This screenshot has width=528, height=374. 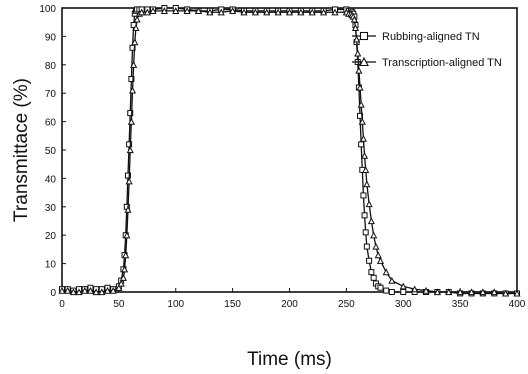 I want to click on y-tick-label: 30, so click(x=51, y=208).